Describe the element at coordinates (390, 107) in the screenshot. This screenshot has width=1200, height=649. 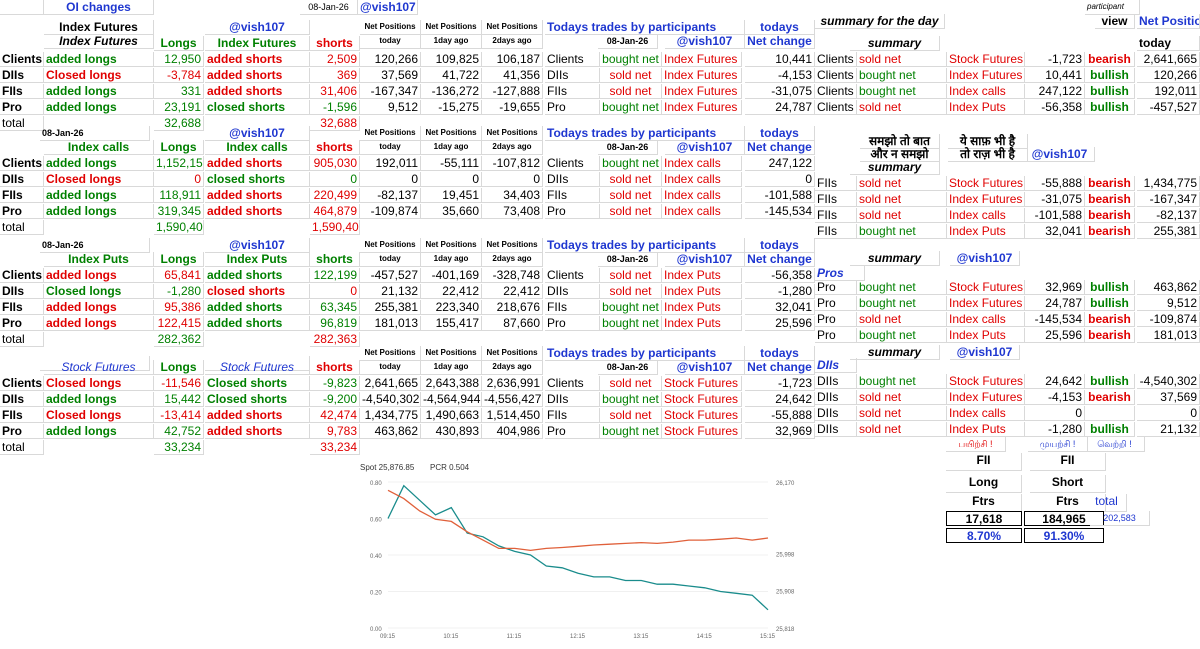
I see `np-today: 9,512` at that location.